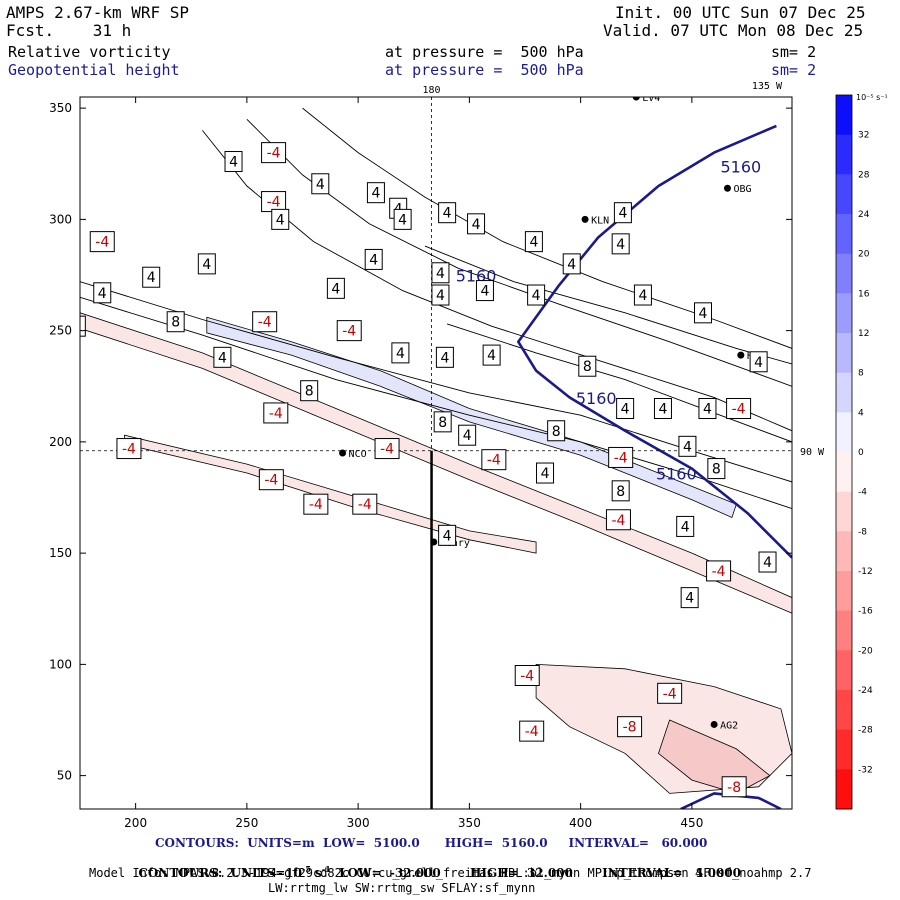 This screenshot has height=900, width=900. Describe the element at coordinates (89, 52) in the screenshot. I see `field1-name: Relative vorticity` at that location.